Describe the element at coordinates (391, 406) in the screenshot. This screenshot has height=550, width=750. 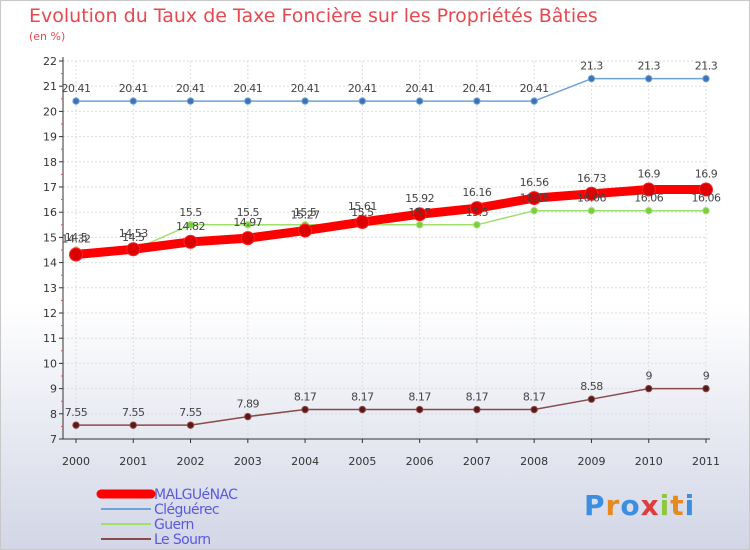
I see `series-le-sourn` at that location.